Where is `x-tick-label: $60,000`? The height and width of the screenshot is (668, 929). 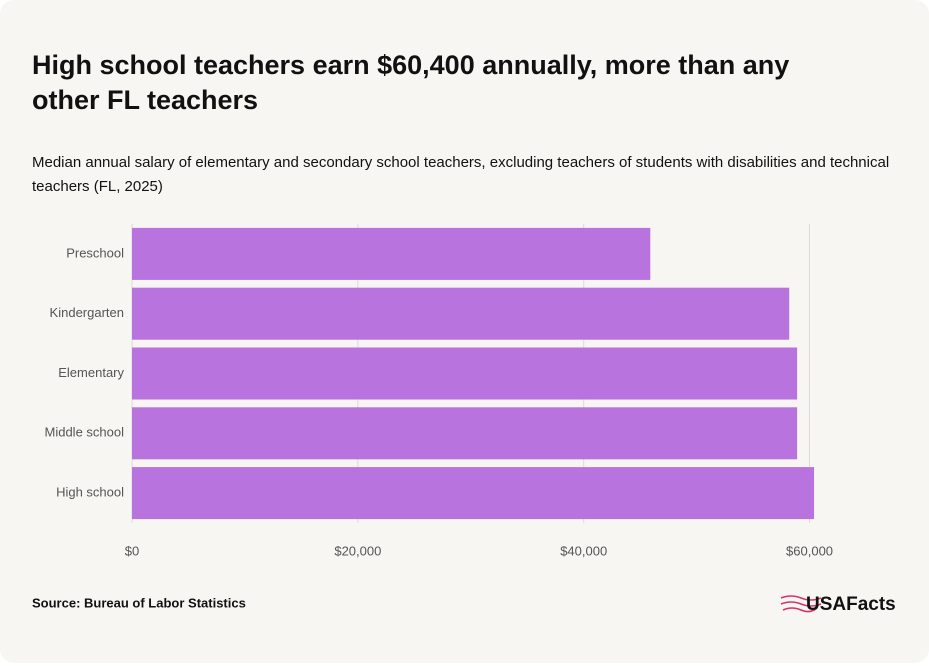
x-tick-label: $60,000 is located at coordinates (809, 550).